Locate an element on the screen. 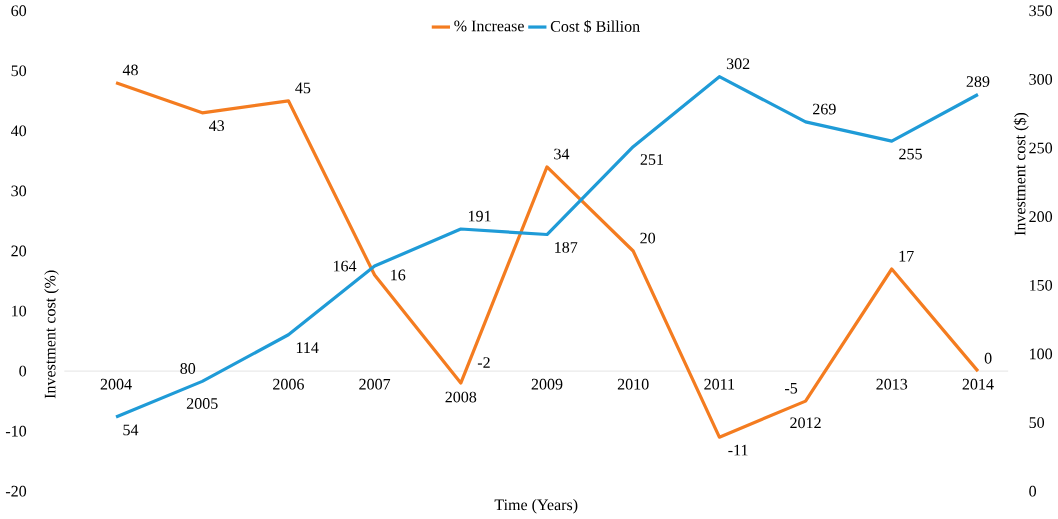 The width and height of the screenshot is (1058, 519). y-tick-label: 40 is located at coordinates (19, 131).